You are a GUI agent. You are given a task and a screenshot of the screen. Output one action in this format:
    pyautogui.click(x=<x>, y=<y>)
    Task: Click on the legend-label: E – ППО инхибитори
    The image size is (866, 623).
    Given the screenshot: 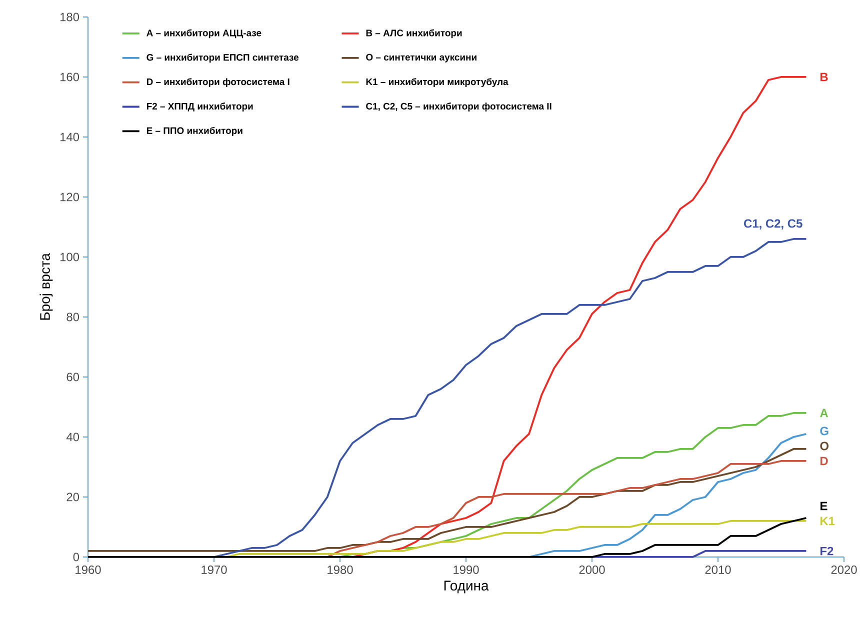 What is the action you would take?
    pyautogui.click(x=194, y=131)
    